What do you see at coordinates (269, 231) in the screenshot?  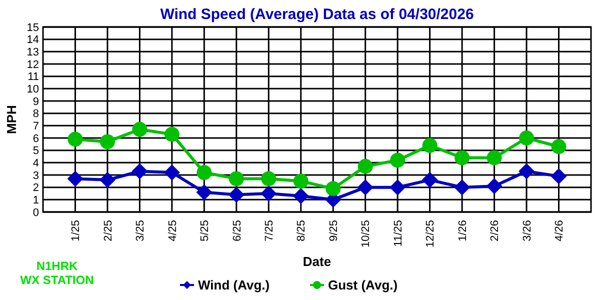 I see `x-tick-label: 7/25` at bounding box center [269, 231].